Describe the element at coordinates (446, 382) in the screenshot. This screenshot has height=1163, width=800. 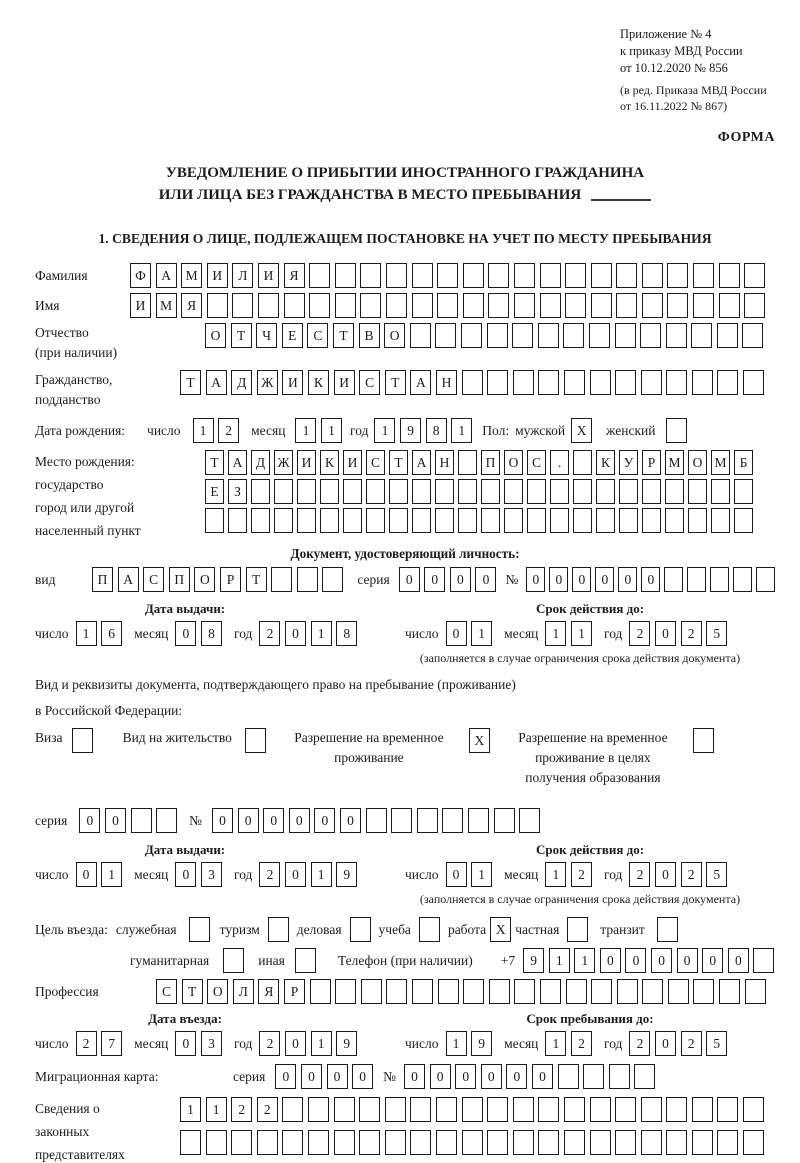
I see `form-cell: Н` at that location.